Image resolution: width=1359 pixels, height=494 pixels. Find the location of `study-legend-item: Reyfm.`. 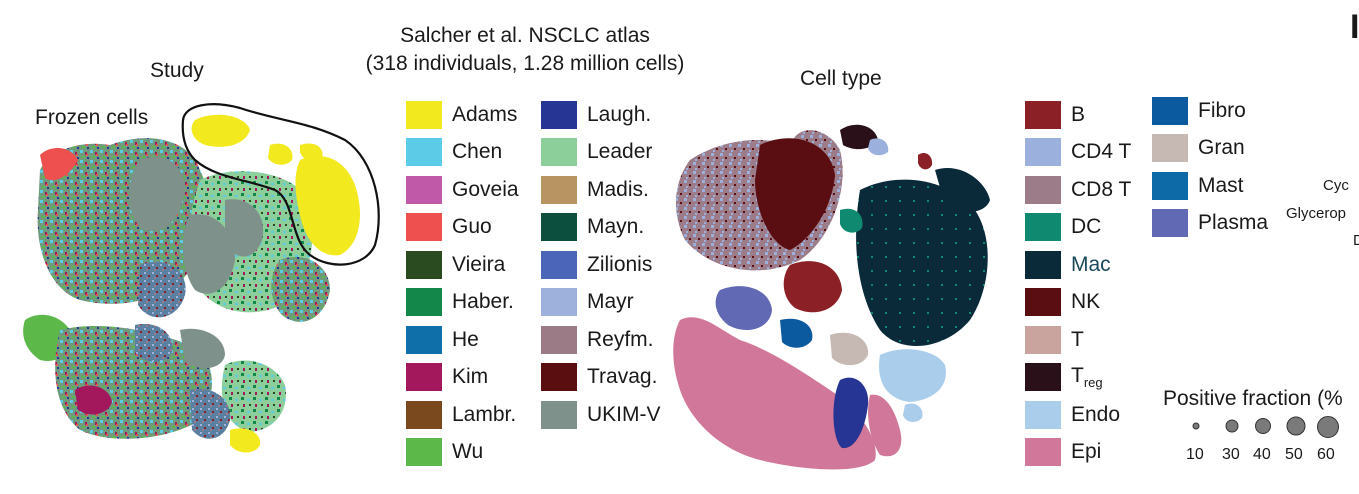

study-legend-item: Reyfm. is located at coordinates (601, 340).